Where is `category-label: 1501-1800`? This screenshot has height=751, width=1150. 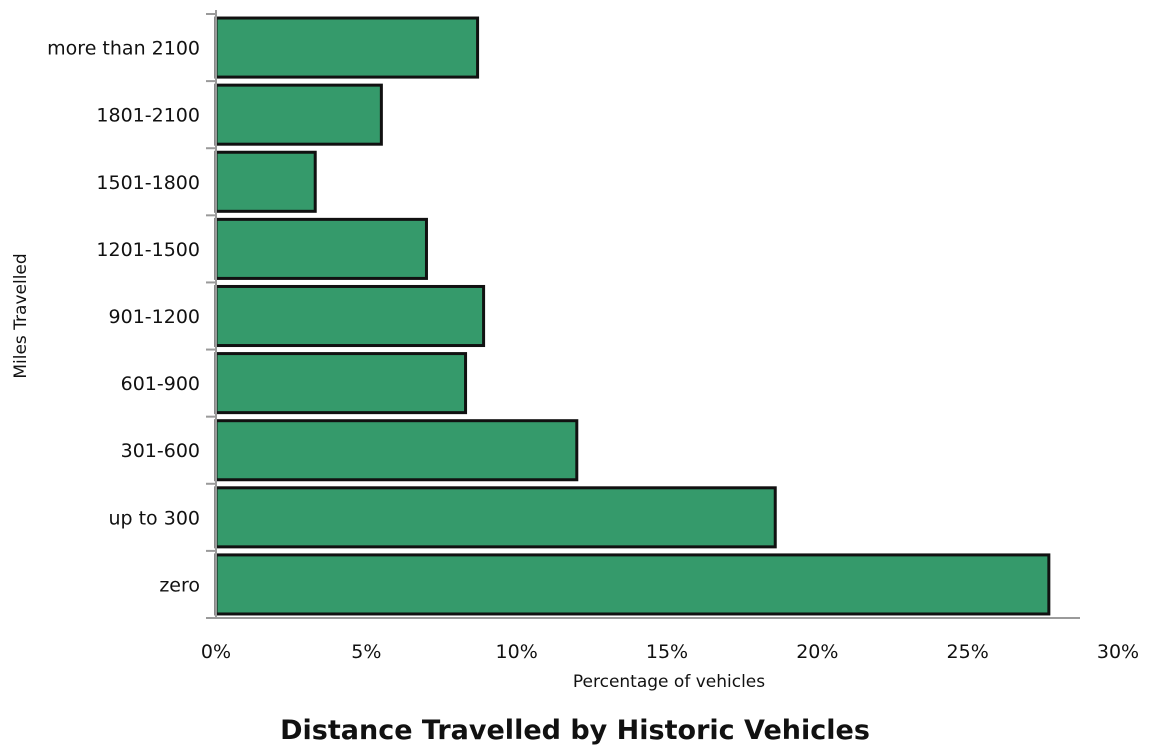 category-label: 1501-1800 is located at coordinates (148, 183).